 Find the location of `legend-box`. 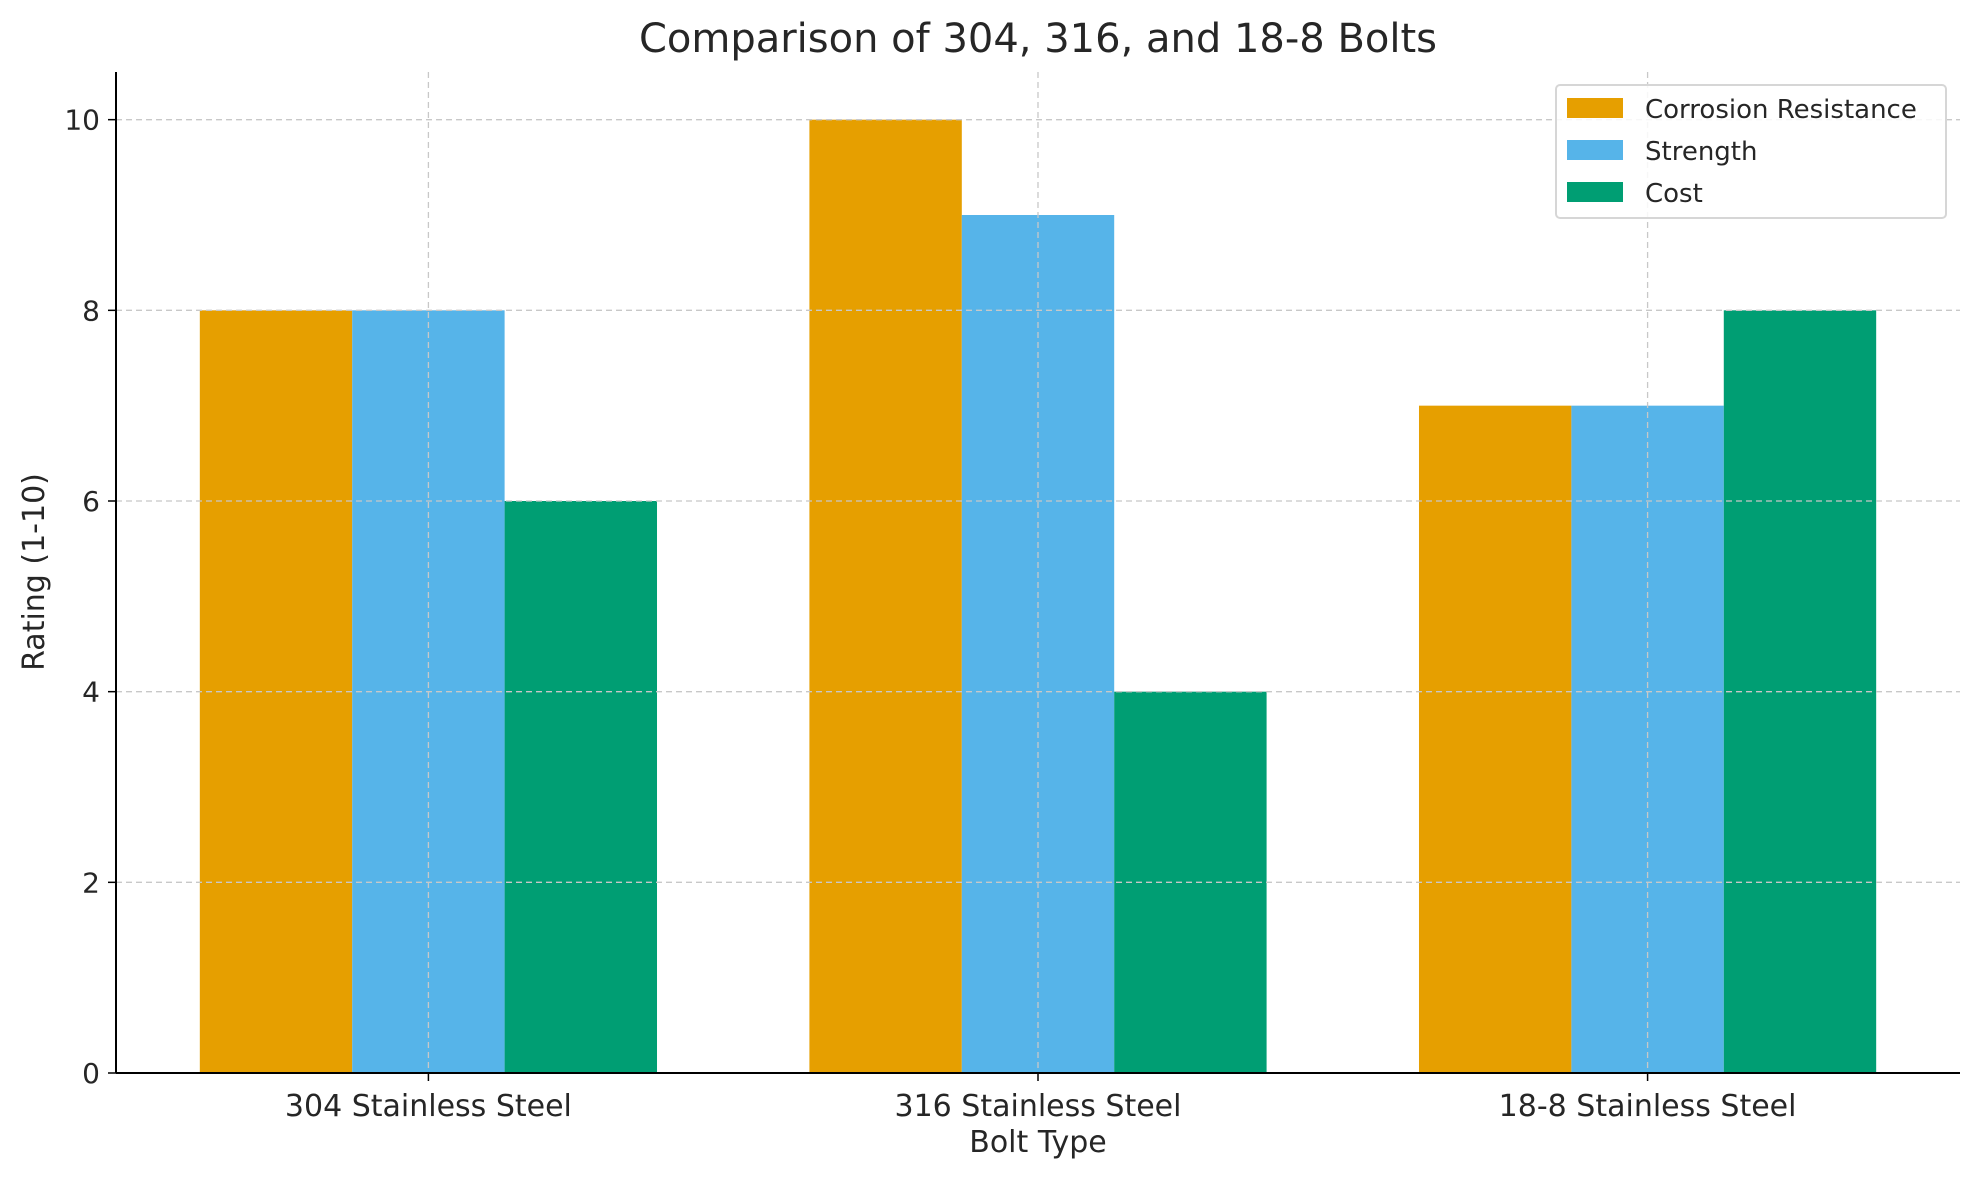

legend-box is located at coordinates (1751, 151).